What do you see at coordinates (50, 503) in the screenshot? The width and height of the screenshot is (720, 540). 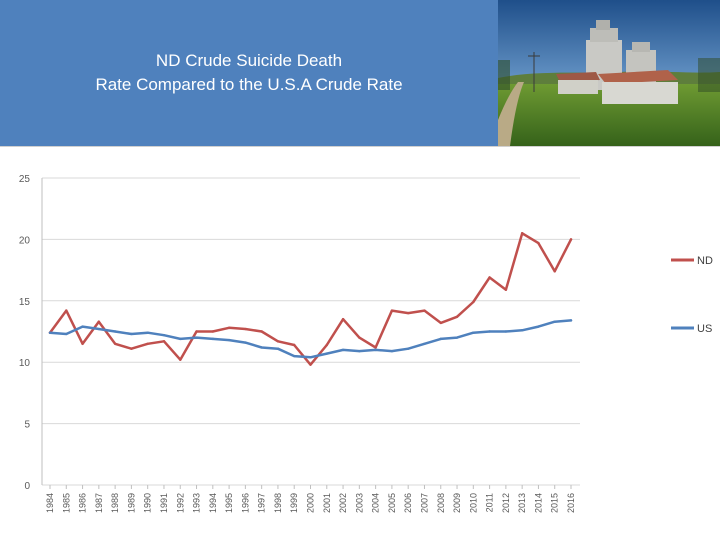 I see `x-tick-label: 1984` at bounding box center [50, 503].